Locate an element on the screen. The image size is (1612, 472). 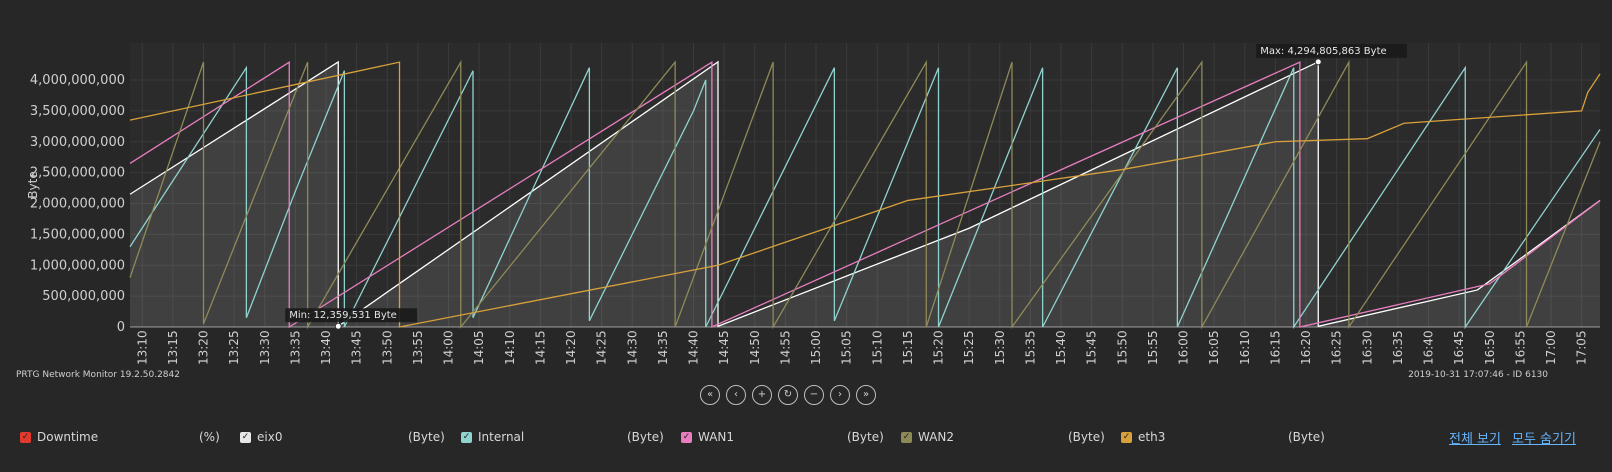
legend-item-wan2: ✓ WAN2 is located at coordinates (927, 437).